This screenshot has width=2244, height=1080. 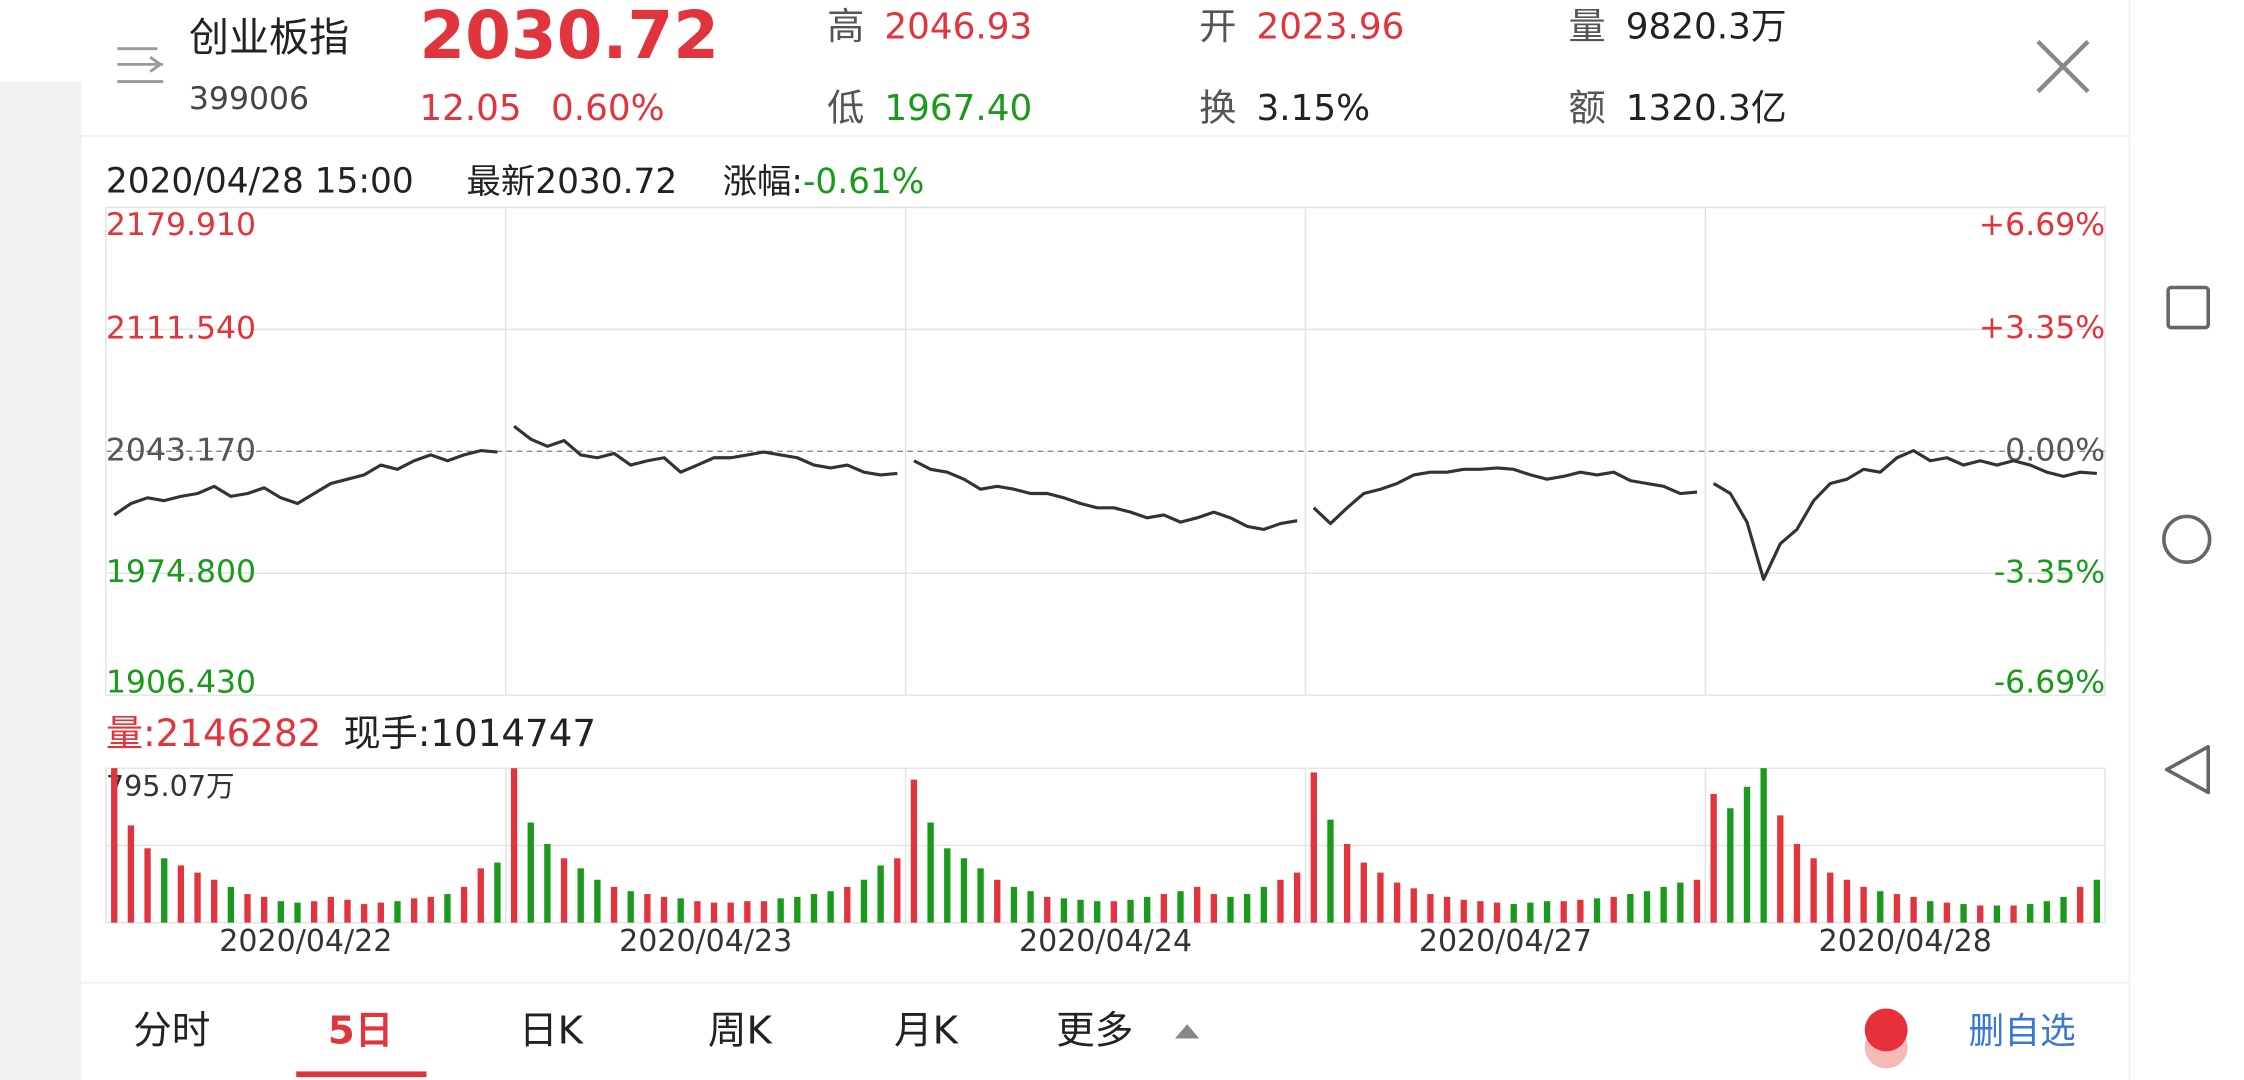 What do you see at coordinates (2042, 328) in the screenshot?
I see `y2-tick-label: +3.35%` at bounding box center [2042, 328].